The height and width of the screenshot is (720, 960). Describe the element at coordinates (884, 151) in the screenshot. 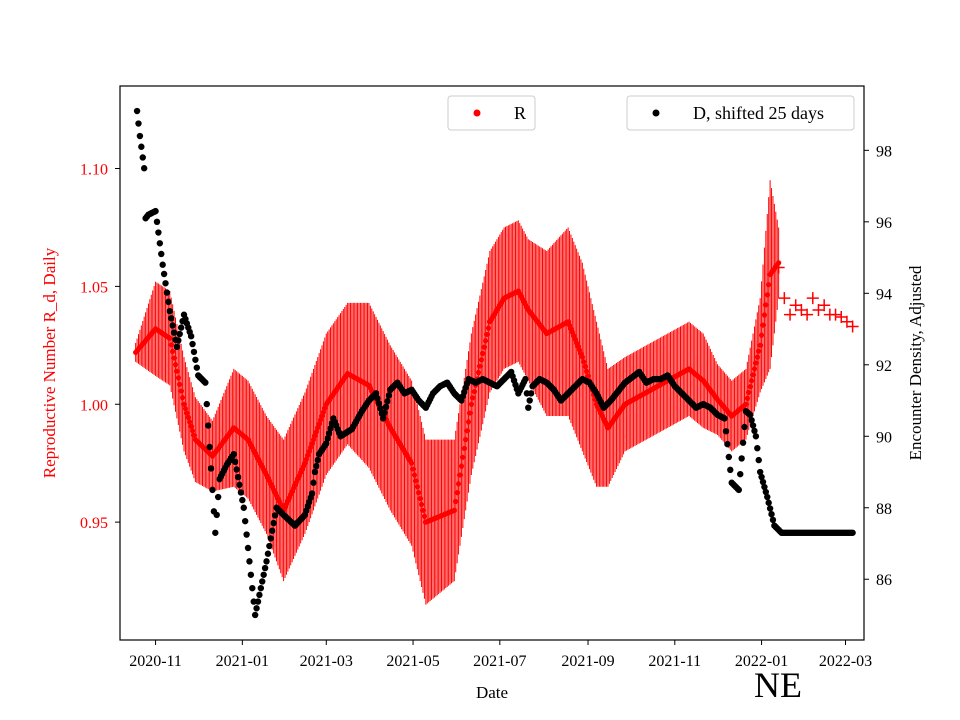

I see `right-tick-label: 98` at that location.